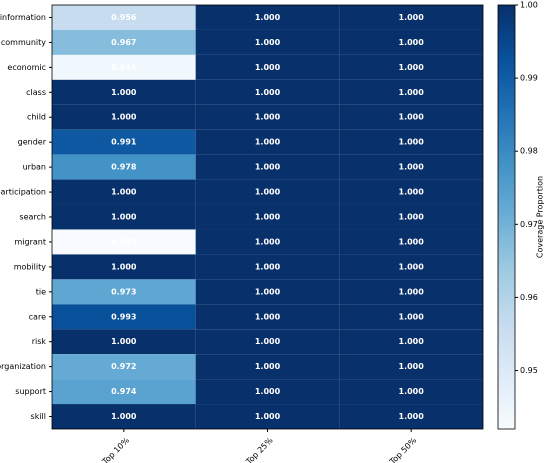  What do you see at coordinates (31, 241) in the screenshot?
I see `y-tick-label: migrant` at bounding box center [31, 241].